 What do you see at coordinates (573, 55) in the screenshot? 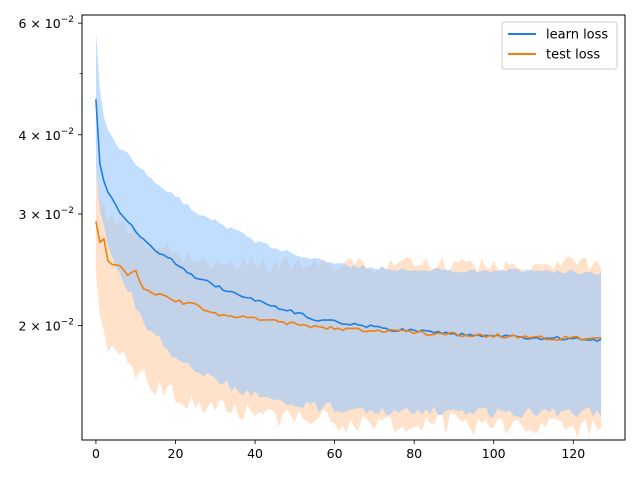
I see `legend-label-test-loss: test loss` at bounding box center [573, 55].